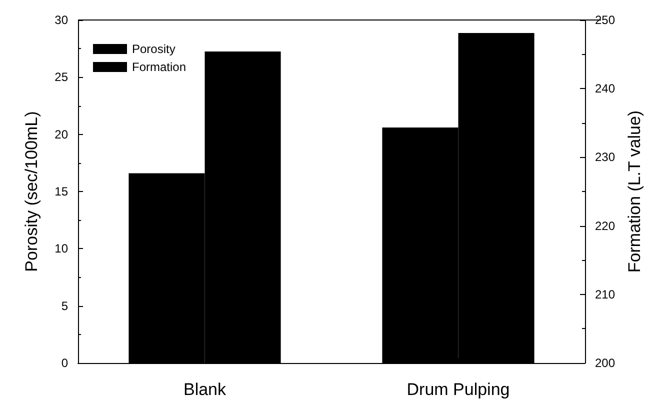  I want to click on y-axis-title: Porosity (sec/100mL), so click(31, 191).